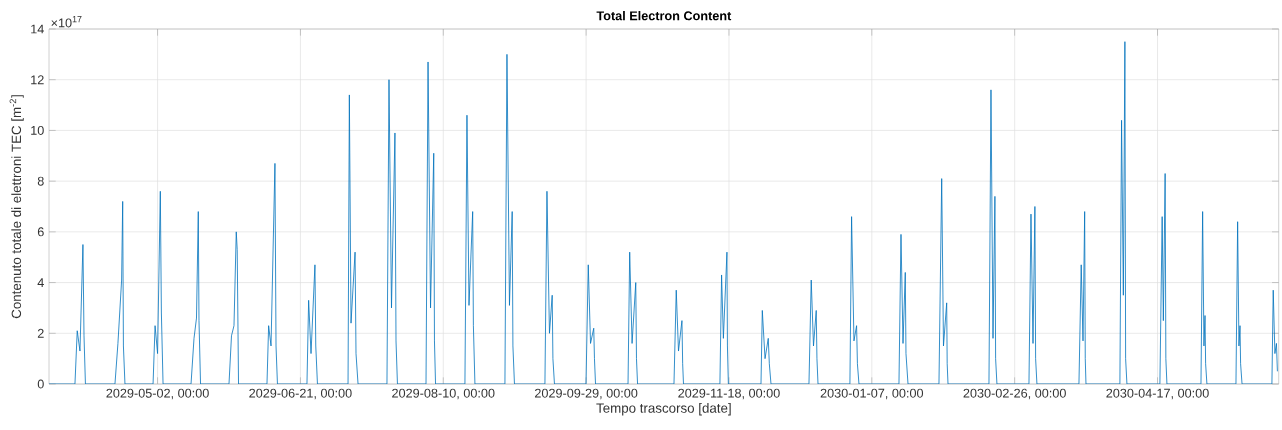 The width and height of the screenshot is (1282, 430). Describe the element at coordinates (663, 409) in the screenshot. I see `x-axis-title: Tempo trascorso [date]` at that location.